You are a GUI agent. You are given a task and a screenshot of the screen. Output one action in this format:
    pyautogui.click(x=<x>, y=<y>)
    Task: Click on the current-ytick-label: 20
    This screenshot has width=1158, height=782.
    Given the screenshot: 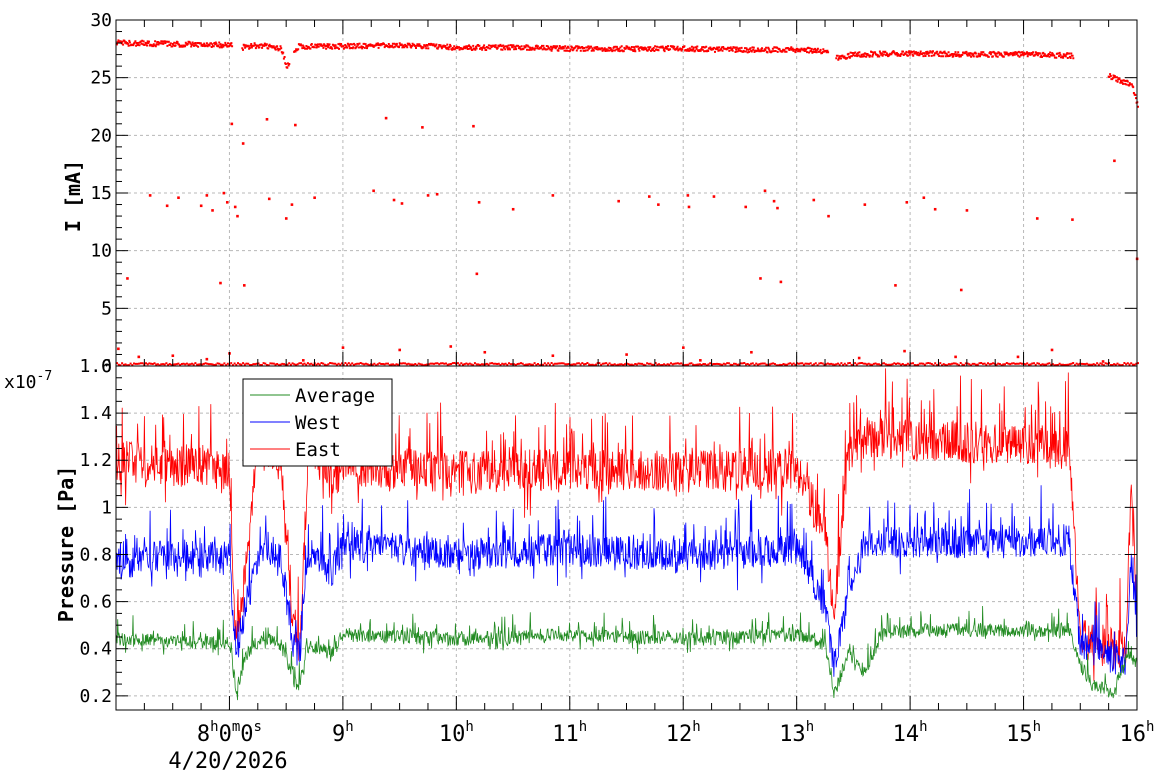 What is the action you would take?
    pyautogui.click(x=101, y=135)
    